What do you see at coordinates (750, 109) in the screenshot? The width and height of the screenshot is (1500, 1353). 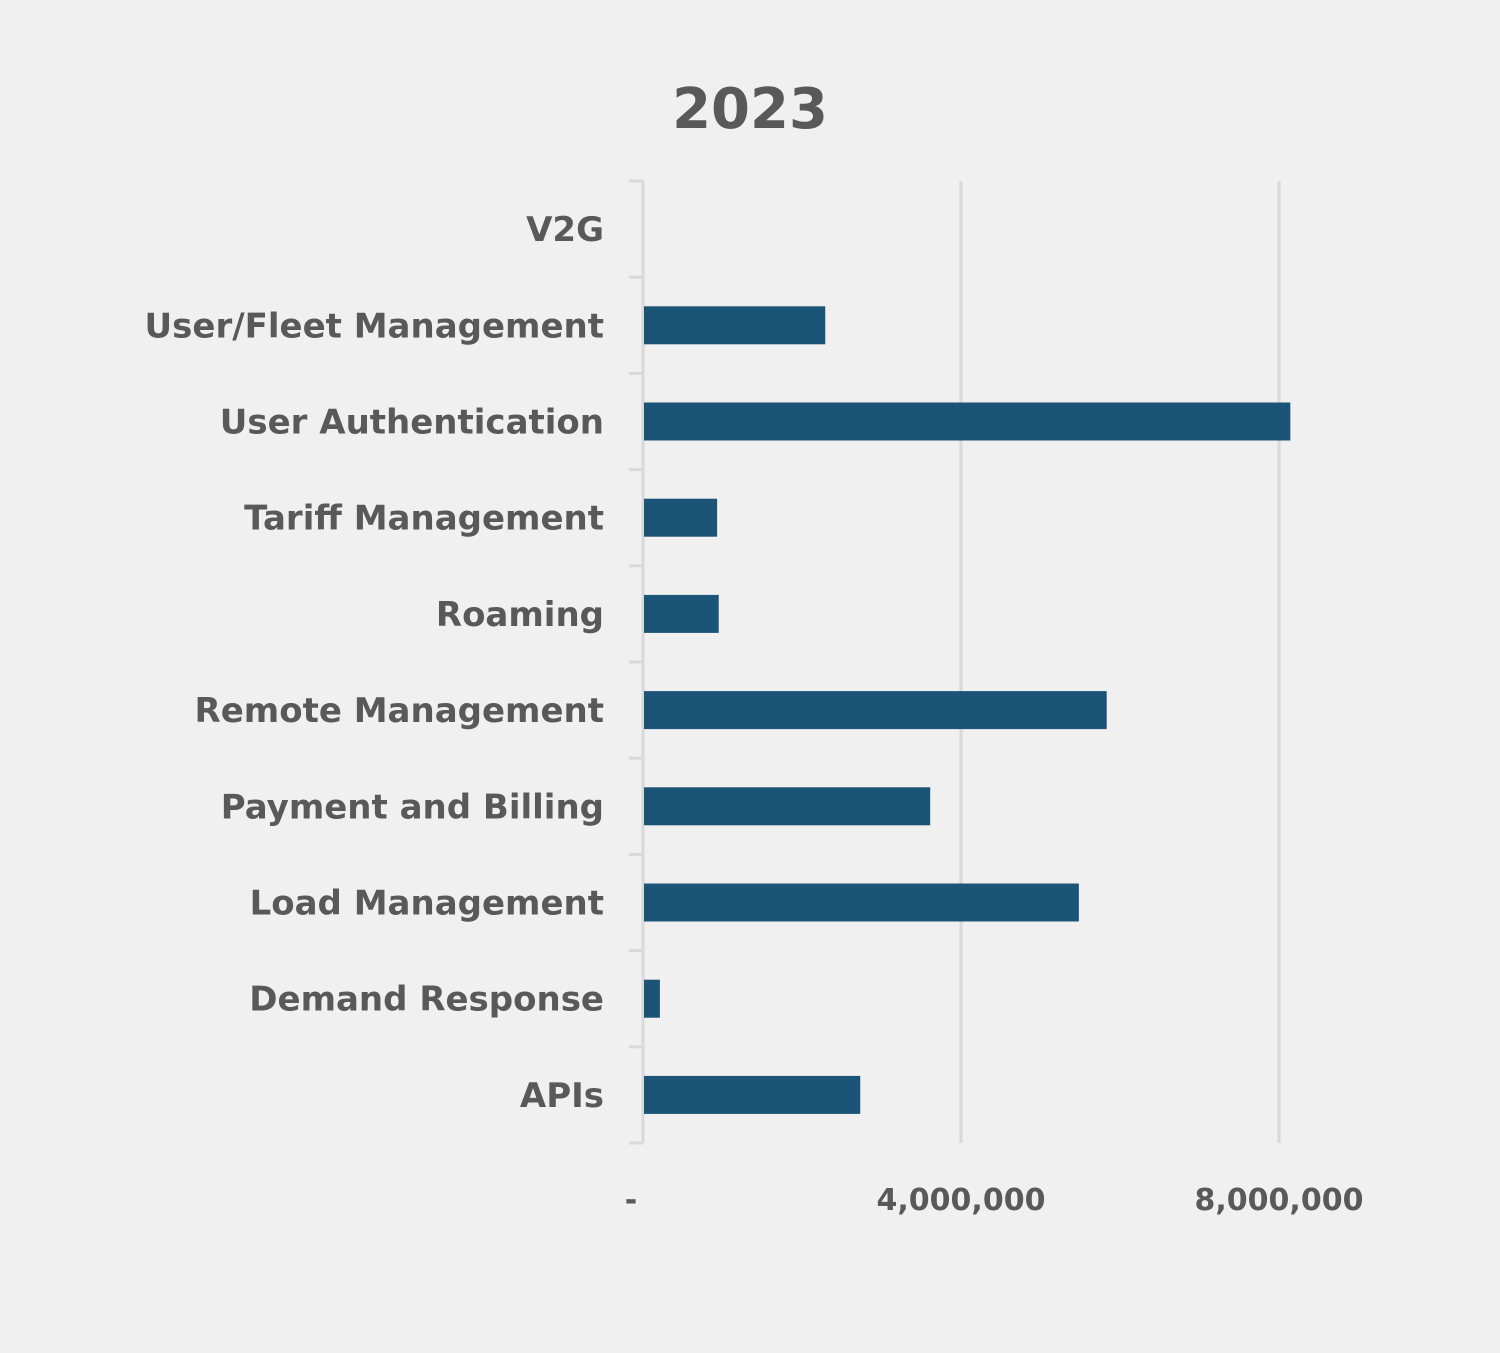 I see `chart-title: 2023` at bounding box center [750, 109].